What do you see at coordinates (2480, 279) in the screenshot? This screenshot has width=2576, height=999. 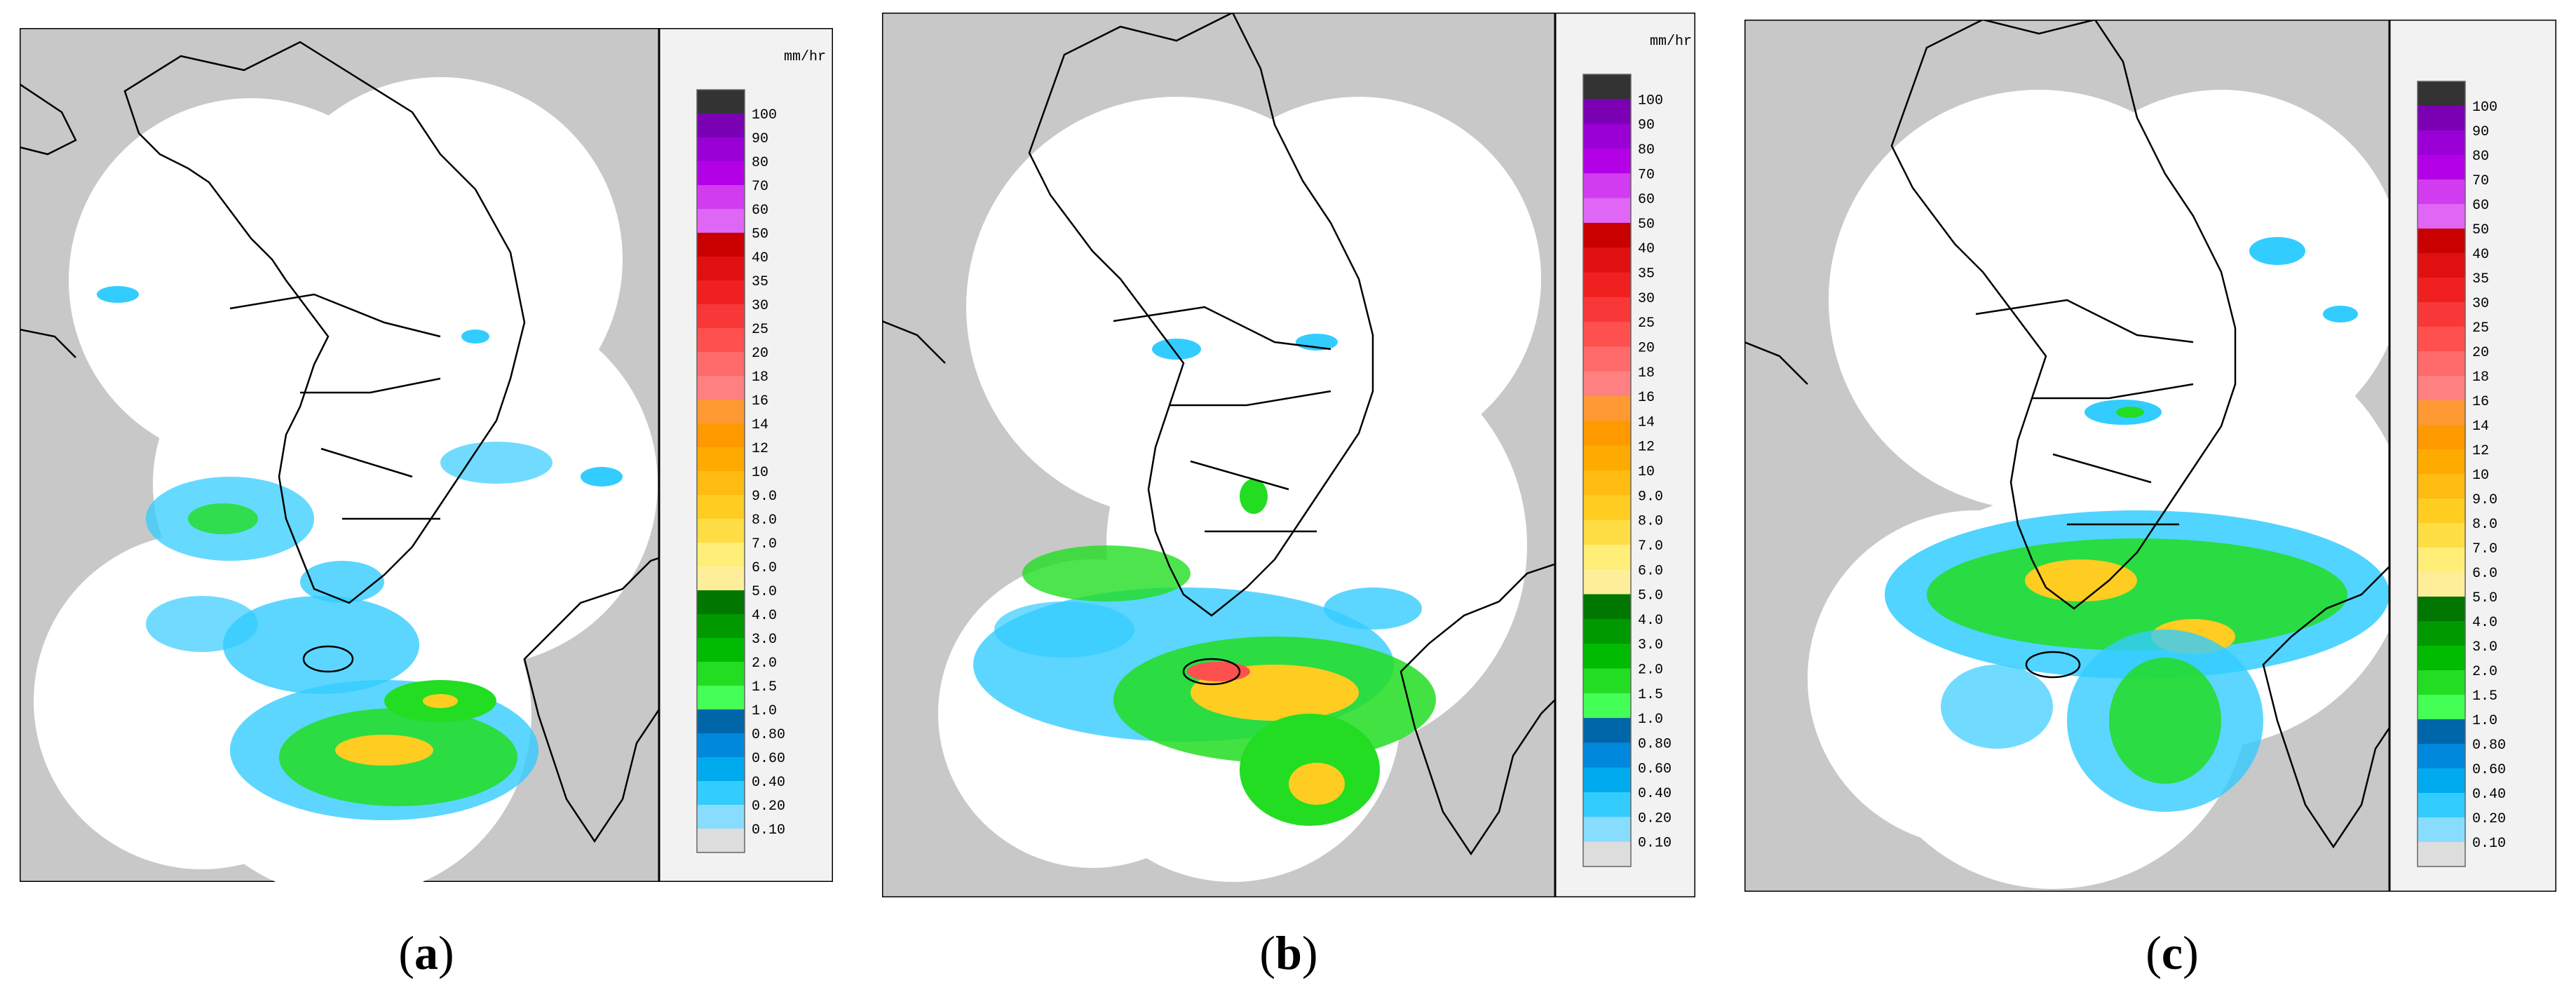 I see `legend-tick-label: 35` at bounding box center [2480, 279].